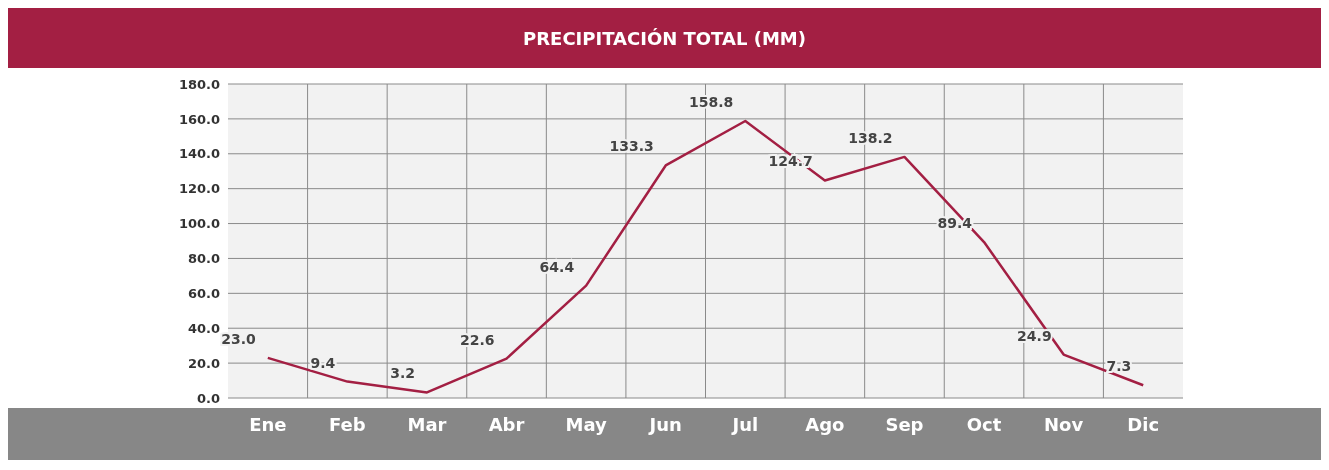 The height and width of the screenshot is (470, 1329). What do you see at coordinates (825, 424) in the screenshot?
I see `x-tick-label: Ago` at bounding box center [825, 424].